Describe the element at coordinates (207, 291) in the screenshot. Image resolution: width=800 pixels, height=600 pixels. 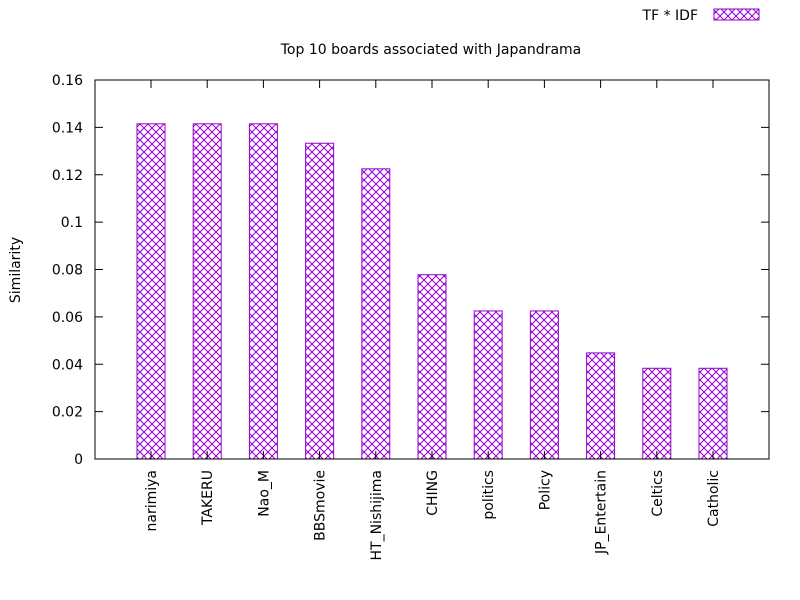
I see `bar-TAKERU` at that location.